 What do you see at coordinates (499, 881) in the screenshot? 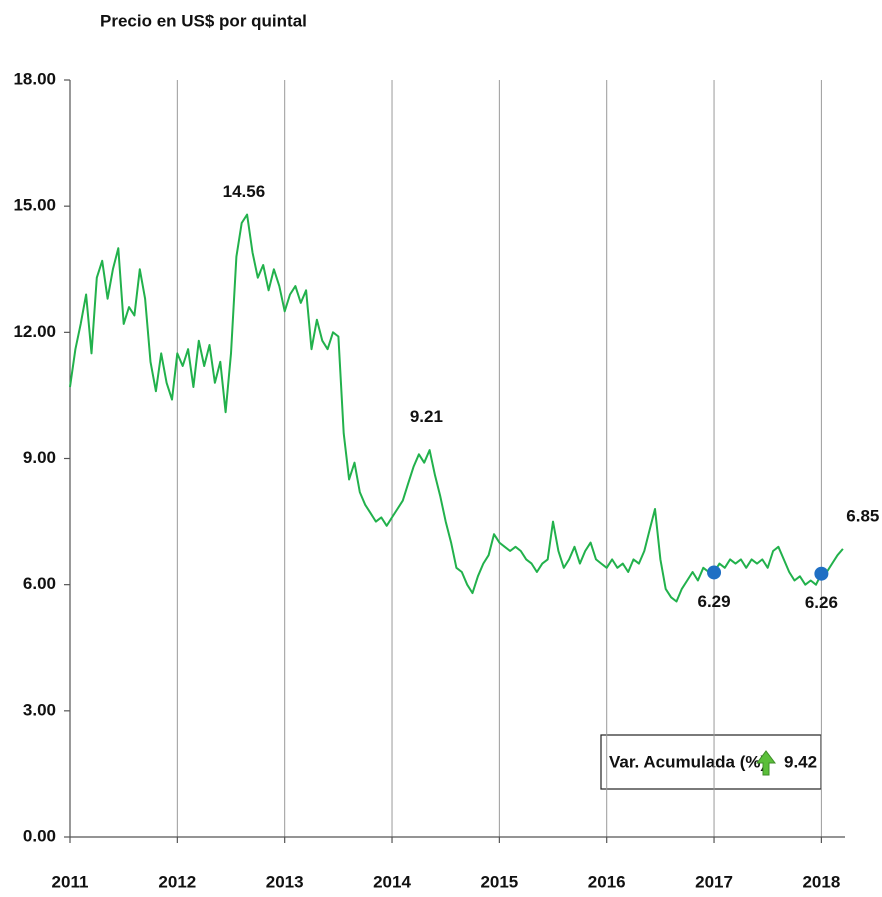
I see `x-tick-label: 2015` at bounding box center [499, 881].